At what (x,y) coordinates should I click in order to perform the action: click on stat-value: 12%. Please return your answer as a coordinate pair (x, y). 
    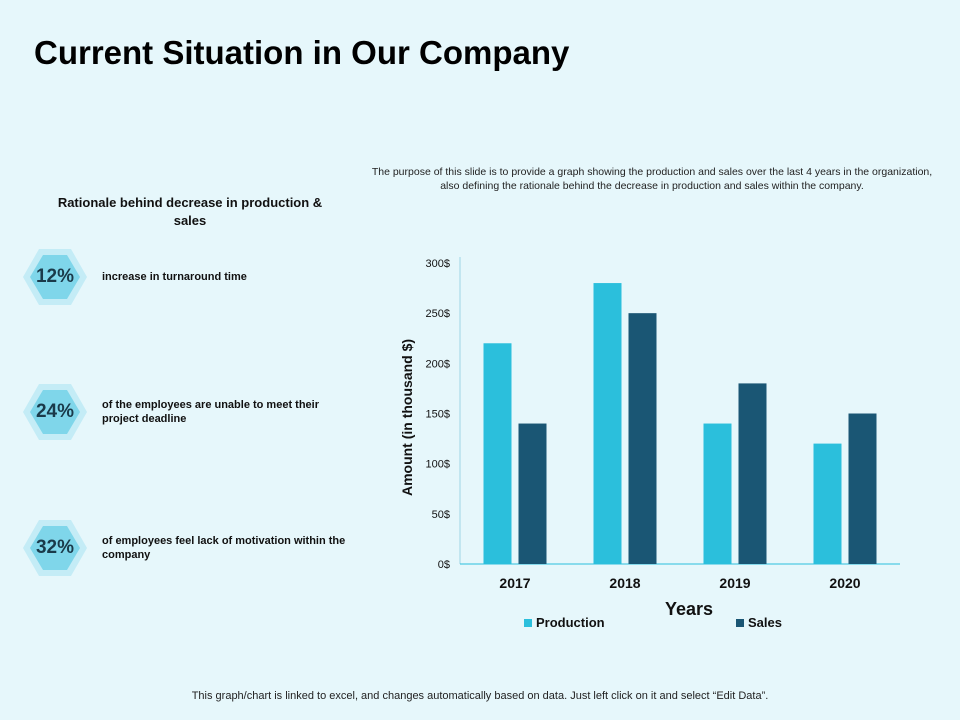
    Looking at the image, I should click on (55, 276).